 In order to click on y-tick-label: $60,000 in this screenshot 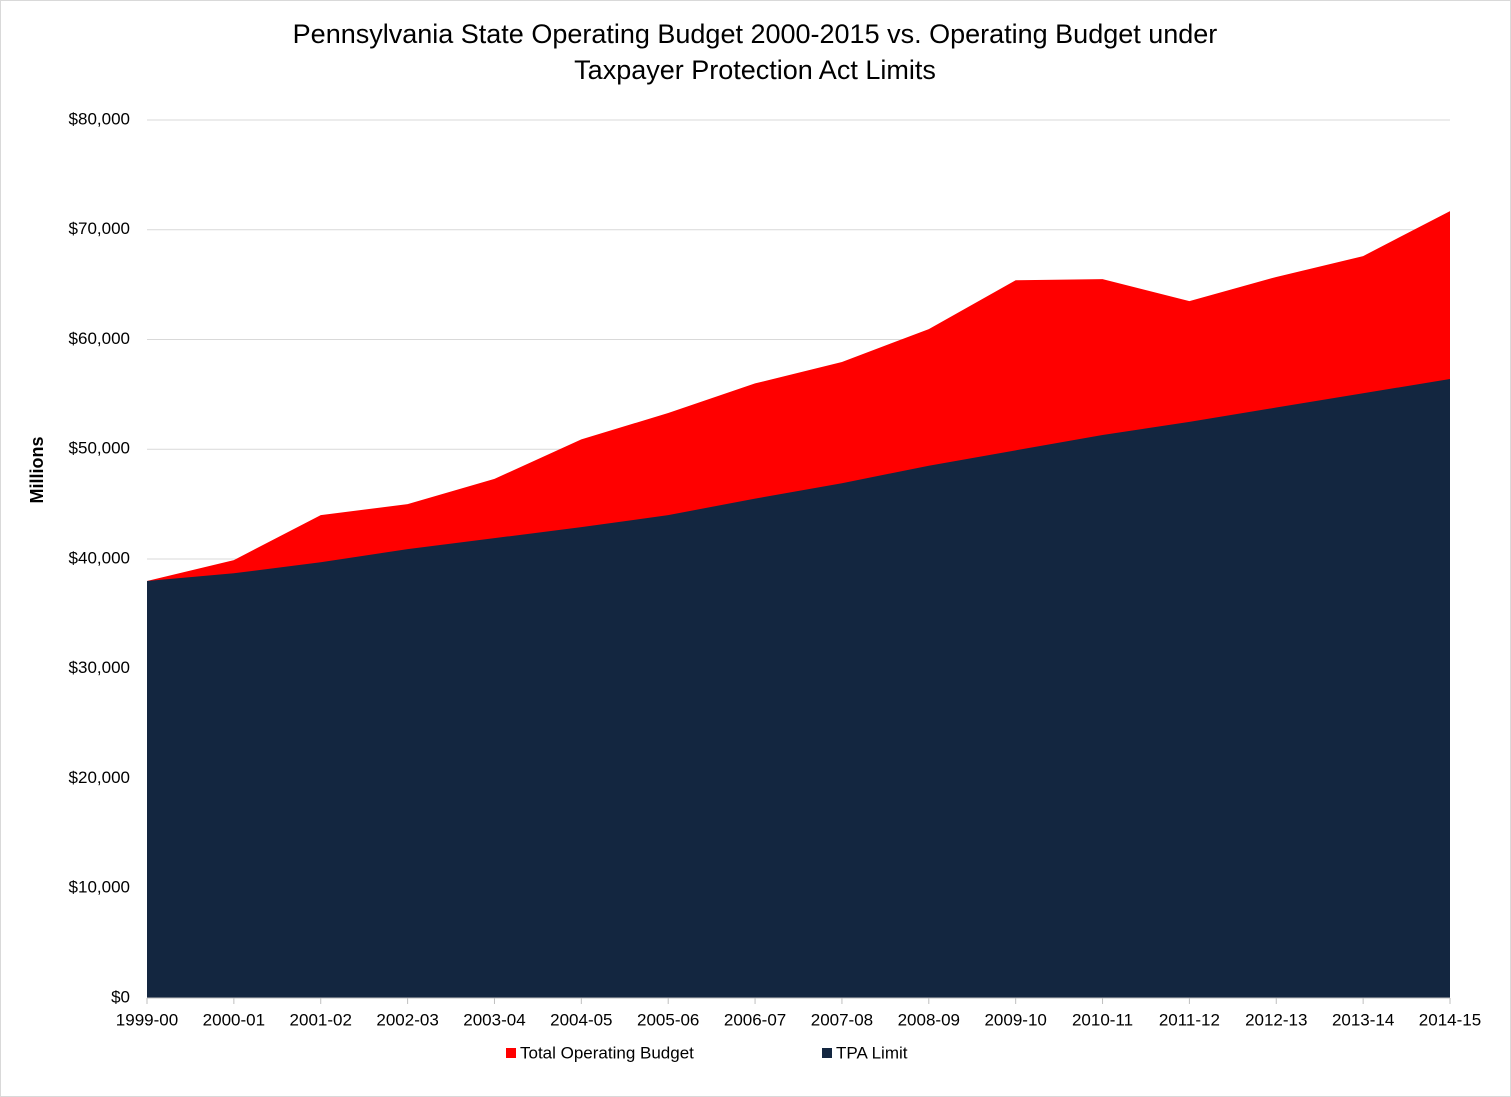, I will do `click(99, 338)`.